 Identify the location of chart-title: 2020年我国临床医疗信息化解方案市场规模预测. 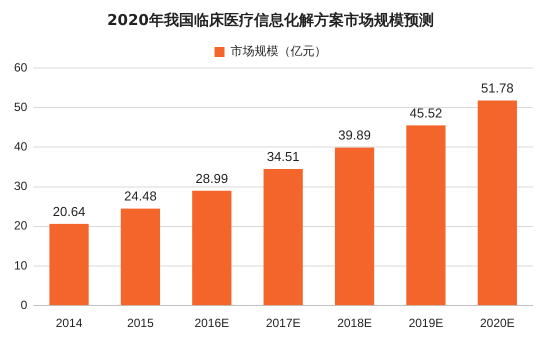
(270, 19).